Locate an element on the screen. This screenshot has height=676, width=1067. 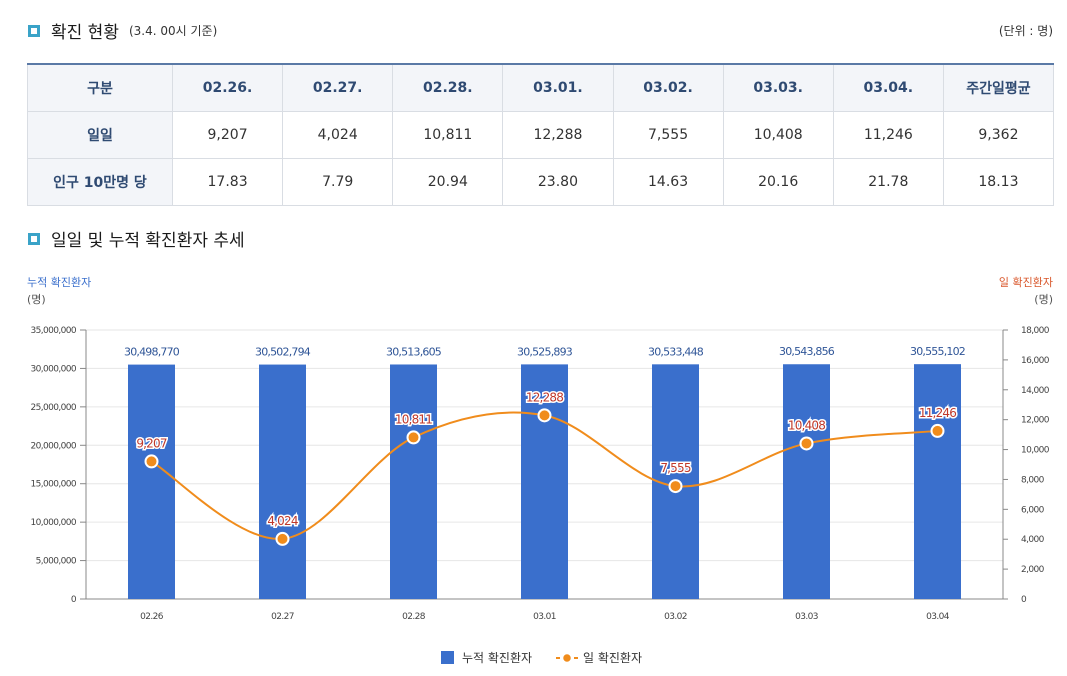
row-label: 인구 10만명 당 is located at coordinates (100, 182).